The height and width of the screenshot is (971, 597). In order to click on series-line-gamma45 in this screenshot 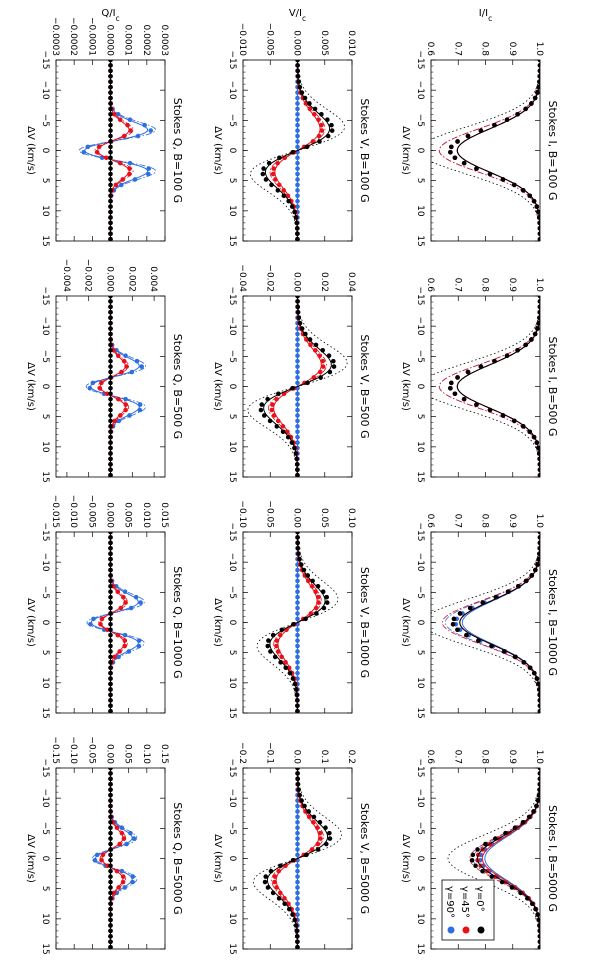, I will do `click(498, 386)`.